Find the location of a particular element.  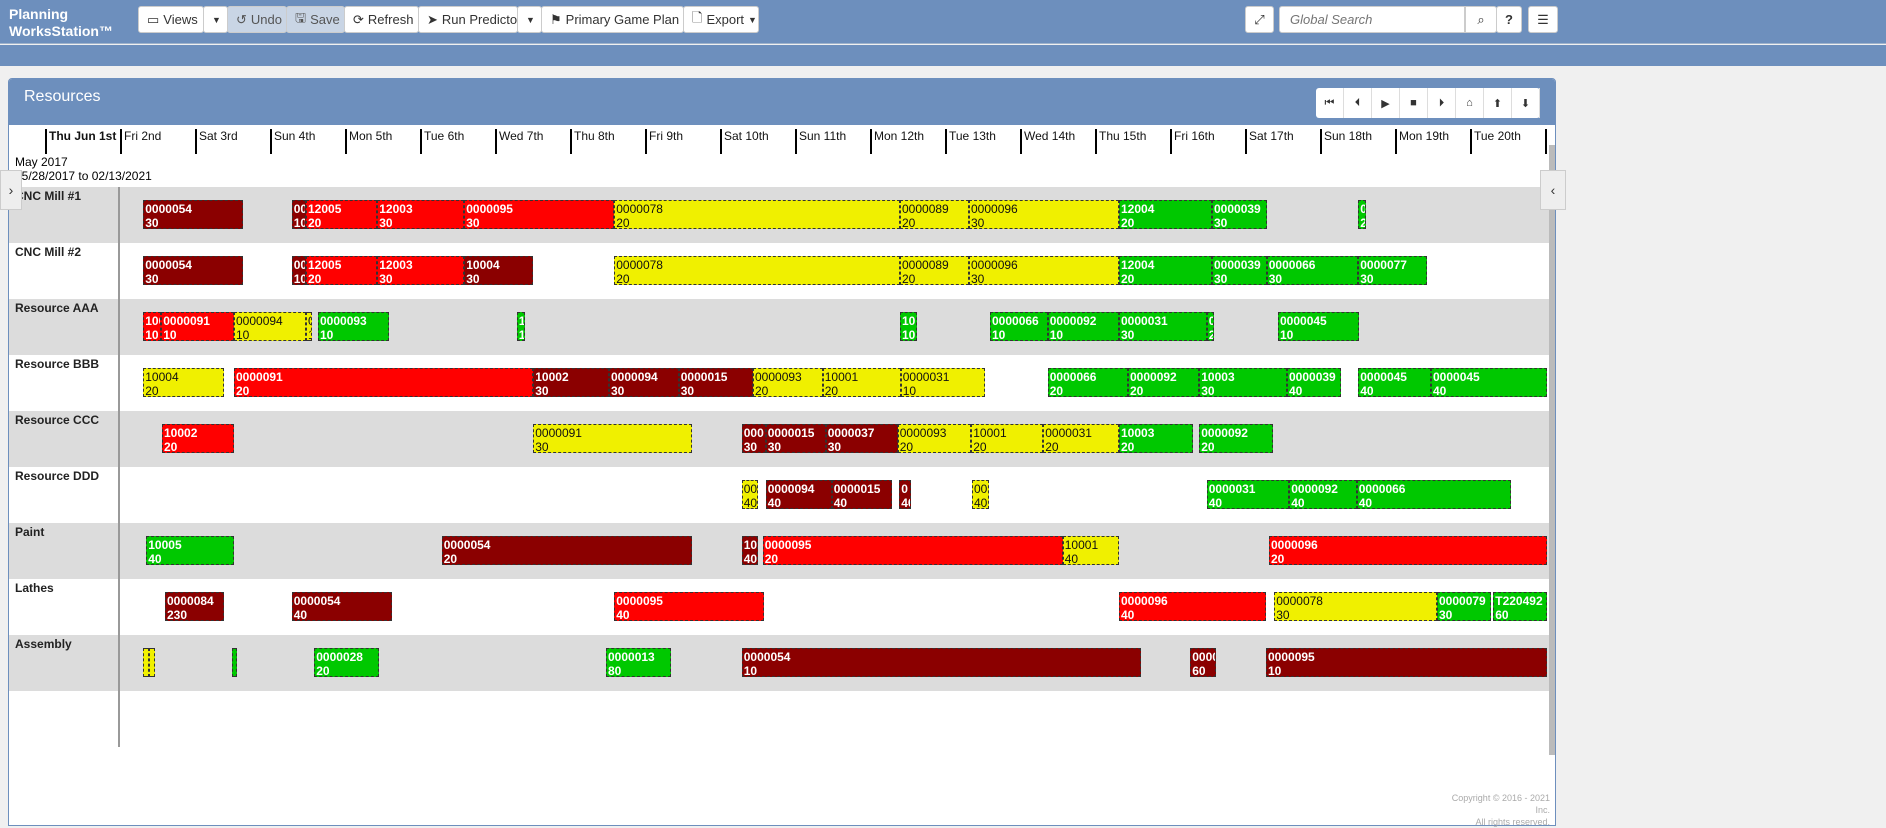

undo-button: ↺ Undo is located at coordinates (257, 19).